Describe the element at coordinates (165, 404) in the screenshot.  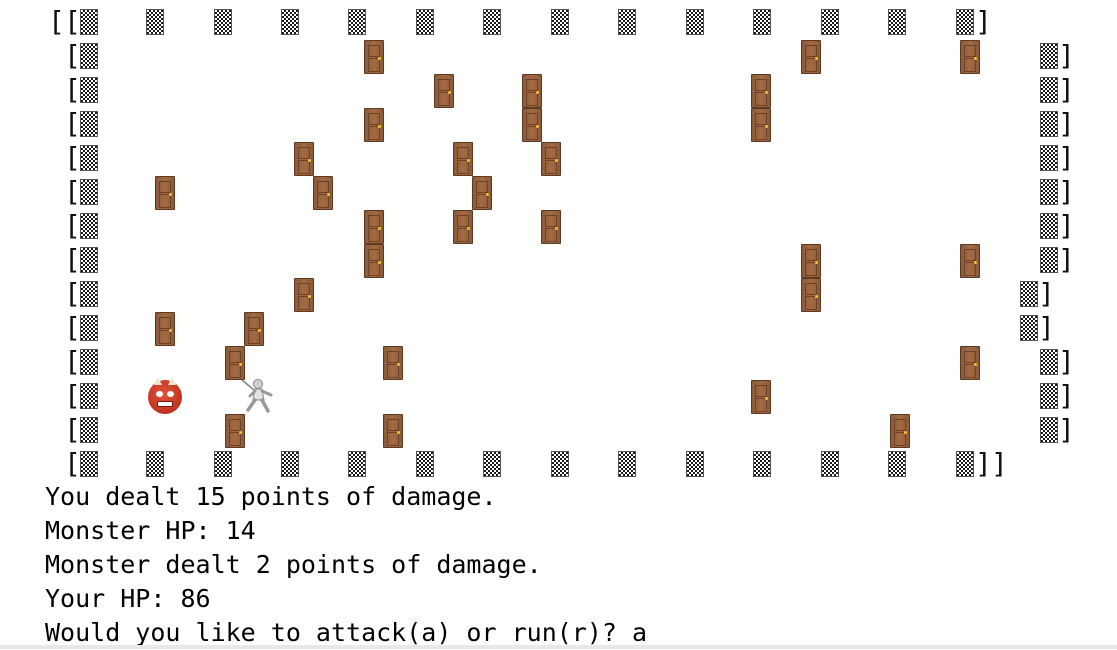
I see `mouth-part` at that location.